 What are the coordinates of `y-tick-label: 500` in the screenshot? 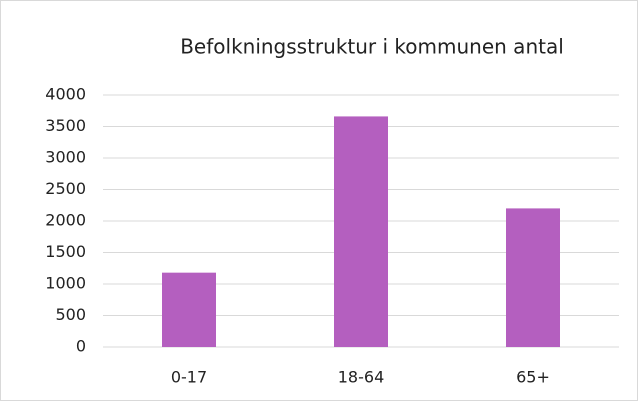 It's located at (70, 314).